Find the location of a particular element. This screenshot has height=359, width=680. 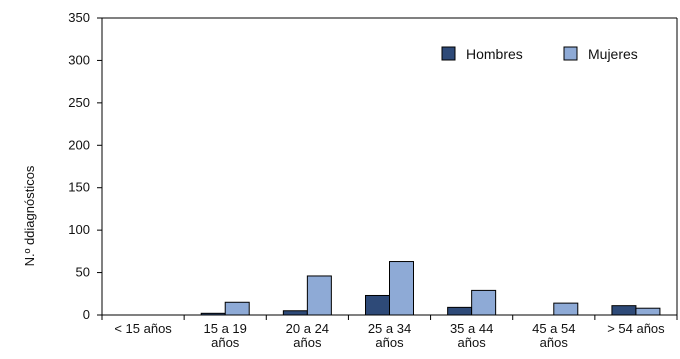

y-tick-label: 150 is located at coordinates (79, 187).